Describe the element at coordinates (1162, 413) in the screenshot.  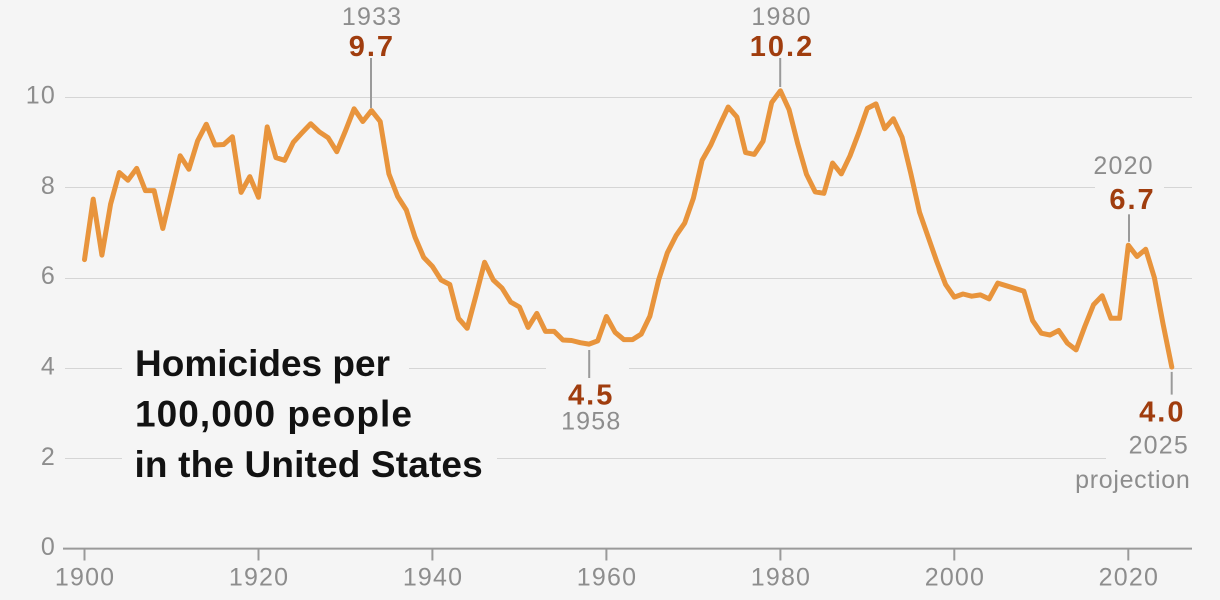
I see `svg-text: 4.0` at that location.